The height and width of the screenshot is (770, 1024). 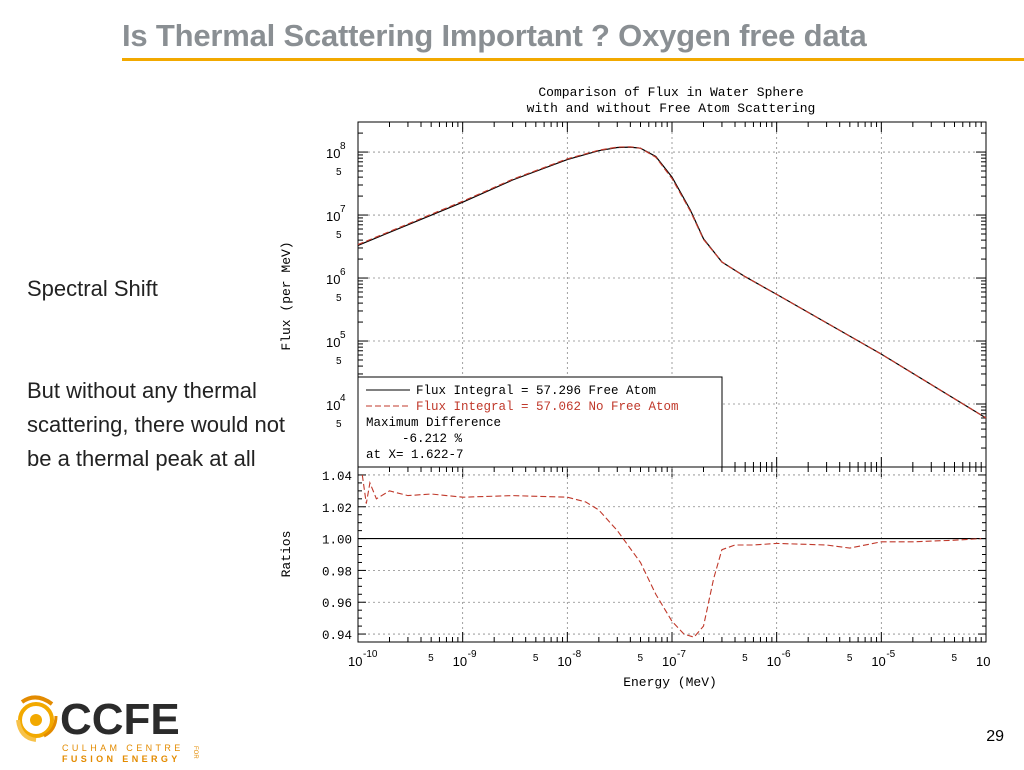 What do you see at coordinates (337, 509) in the screenshot?
I see `ratio-tick-label: 1.02` at bounding box center [337, 509].